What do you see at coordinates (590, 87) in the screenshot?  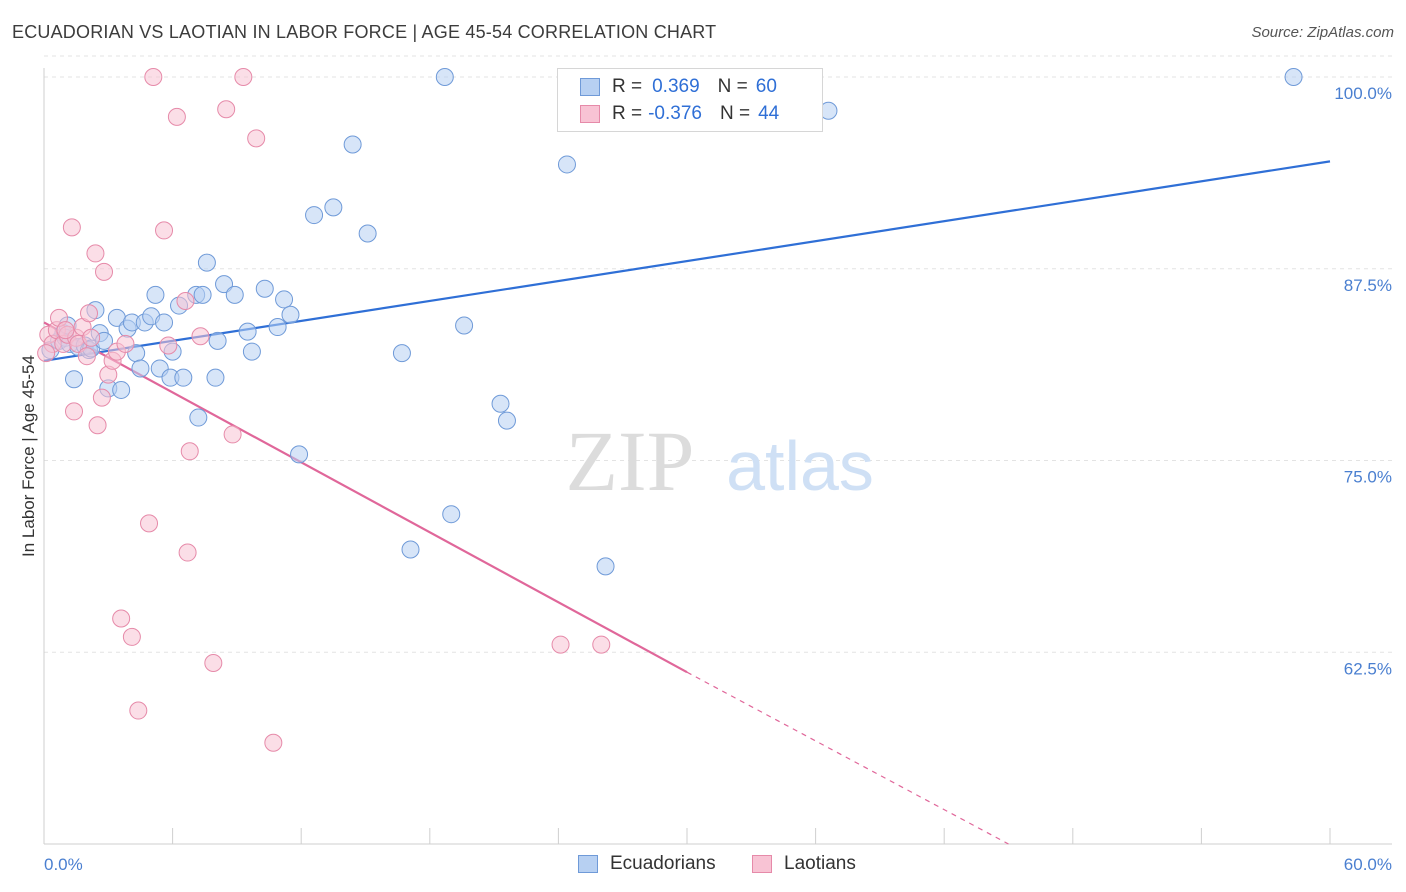 I see `legend-swatch-blue` at bounding box center [590, 87].